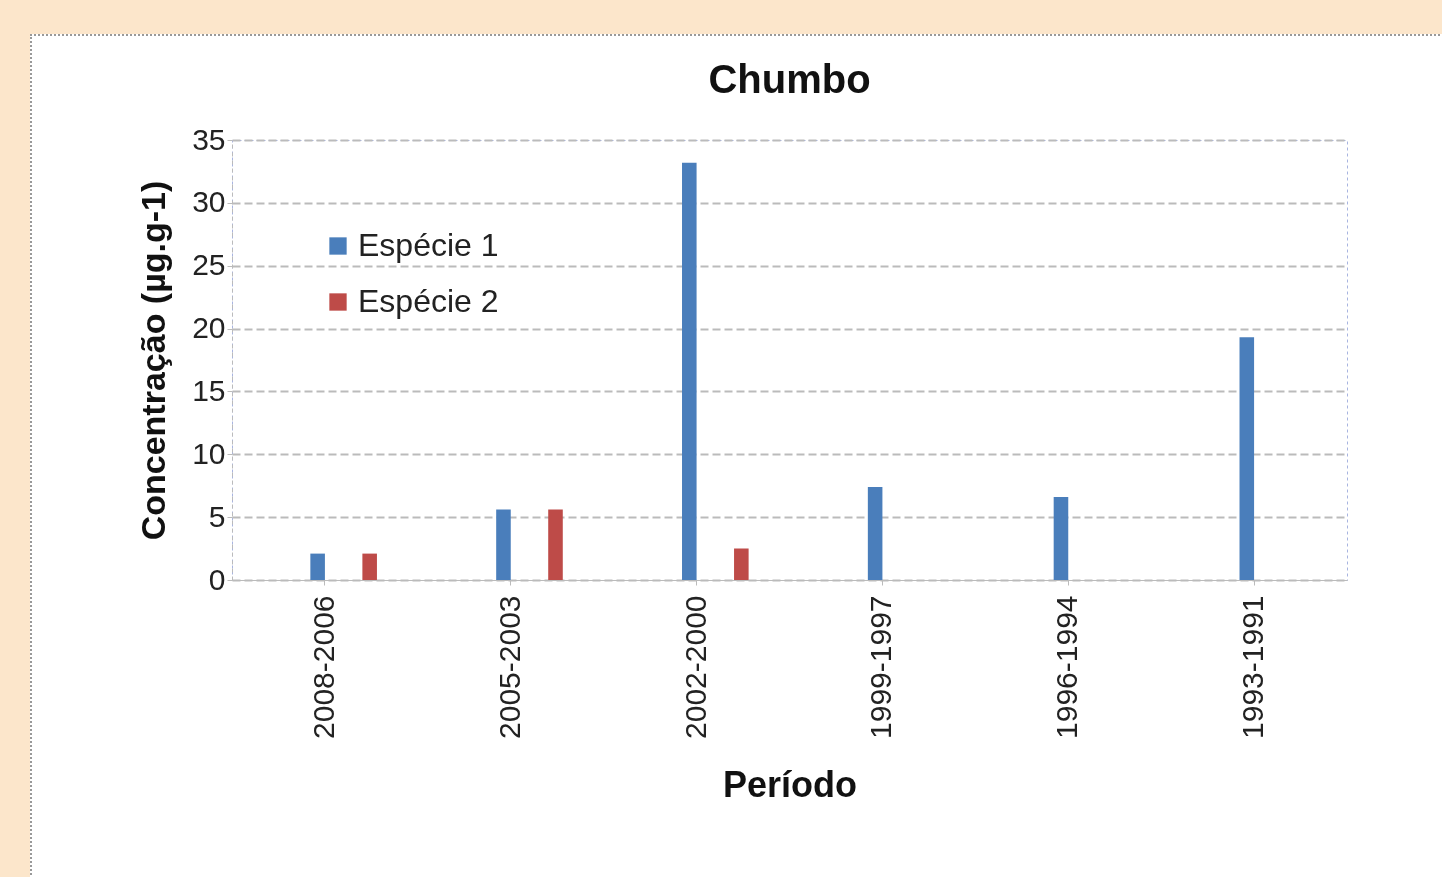 This screenshot has width=1442, height=877. I want to click on x-tick-label: 1996-1994, so click(1067, 667).